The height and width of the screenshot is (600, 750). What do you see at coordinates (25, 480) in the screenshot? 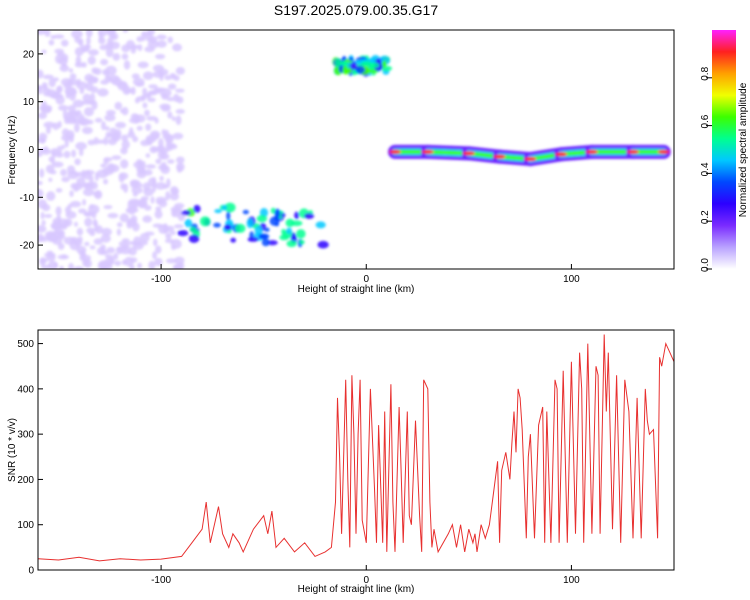
I see `snr-ytick-label: 200` at bounding box center [25, 480].